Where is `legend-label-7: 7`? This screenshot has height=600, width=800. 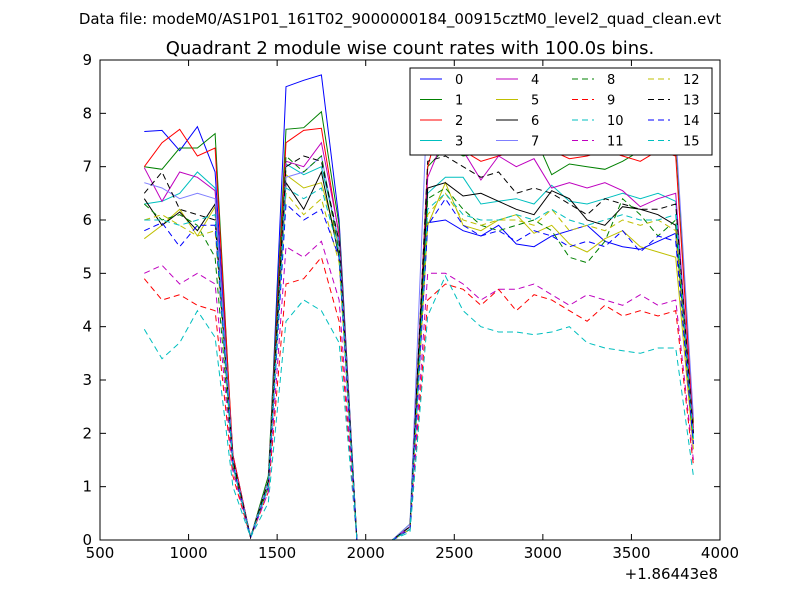
legend-label-7: 7 is located at coordinates (535, 142).